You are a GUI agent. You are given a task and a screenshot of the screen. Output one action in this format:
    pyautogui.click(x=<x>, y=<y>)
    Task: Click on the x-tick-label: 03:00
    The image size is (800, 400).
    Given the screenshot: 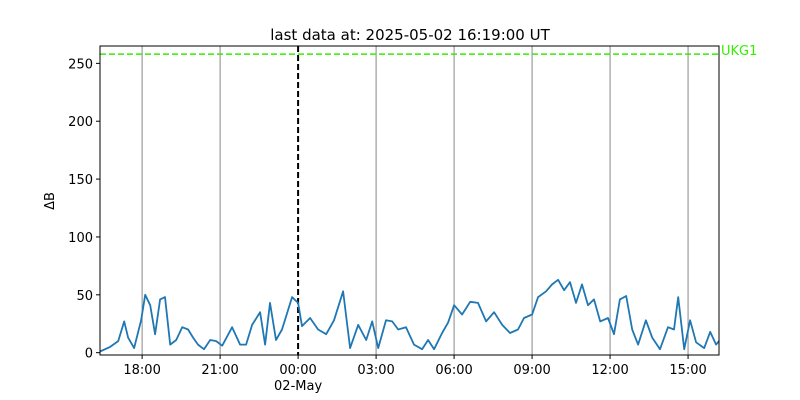 What is the action you would take?
    pyautogui.click(x=375, y=370)
    